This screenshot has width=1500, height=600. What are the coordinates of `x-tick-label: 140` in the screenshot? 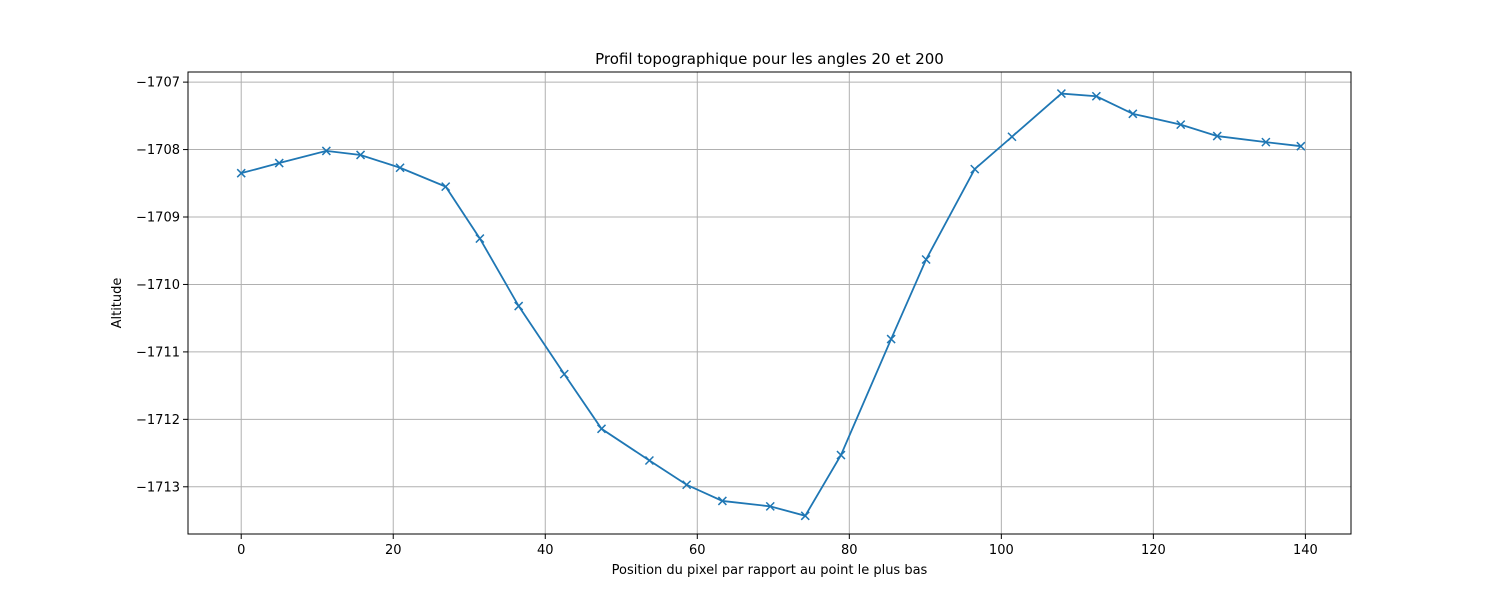 It's located at (1305, 550).